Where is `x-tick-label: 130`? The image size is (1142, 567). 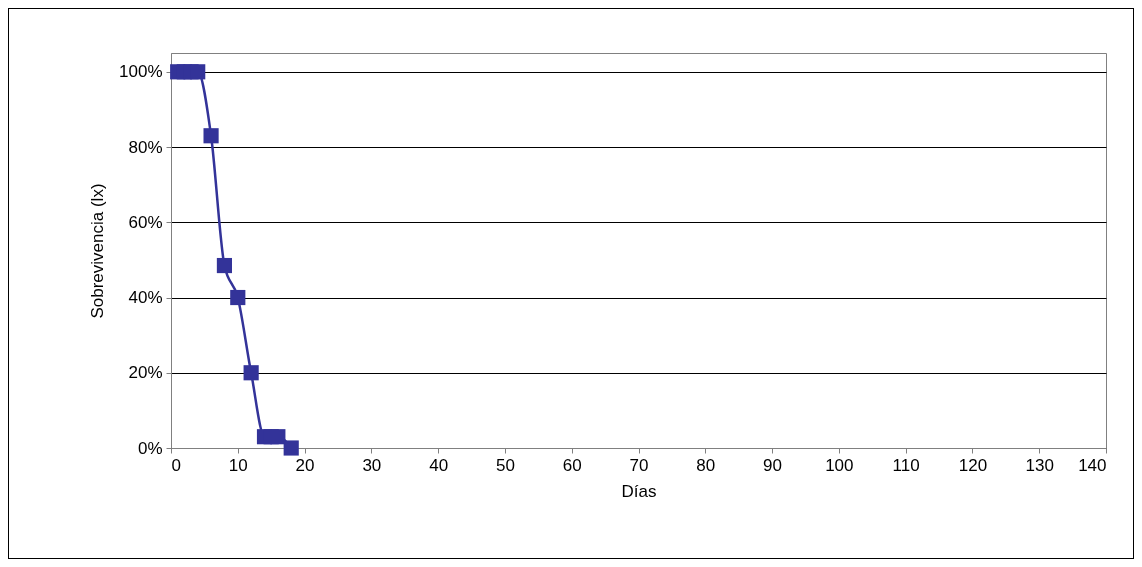
x-tick-label: 130 is located at coordinates (1039, 465).